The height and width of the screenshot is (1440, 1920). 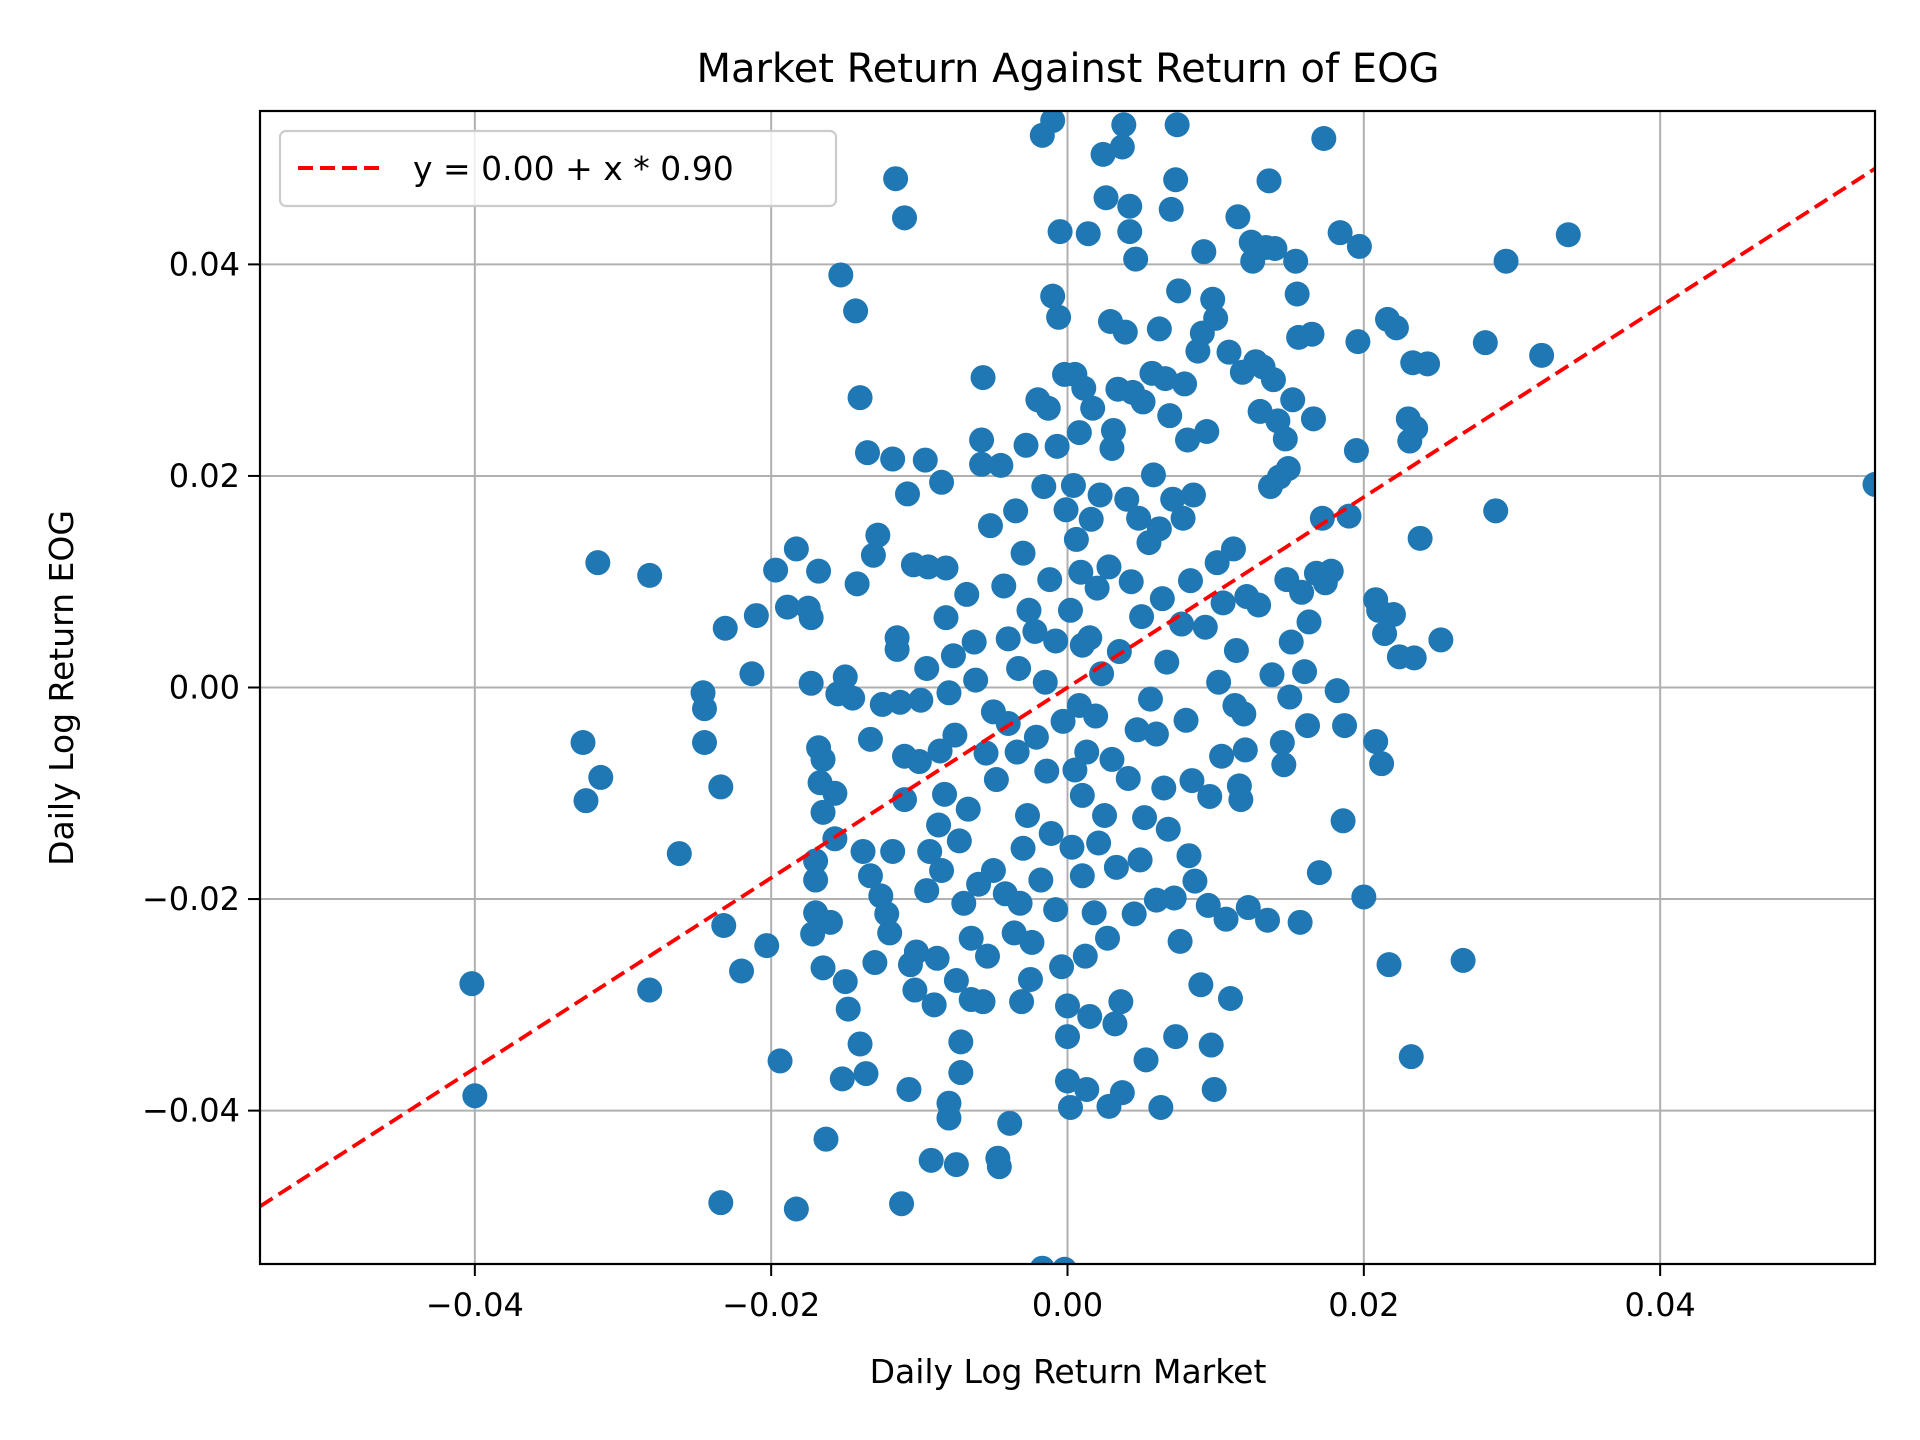 What do you see at coordinates (191, 899) in the screenshot?
I see `y-tick-label: −0.02` at bounding box center [191, 899].